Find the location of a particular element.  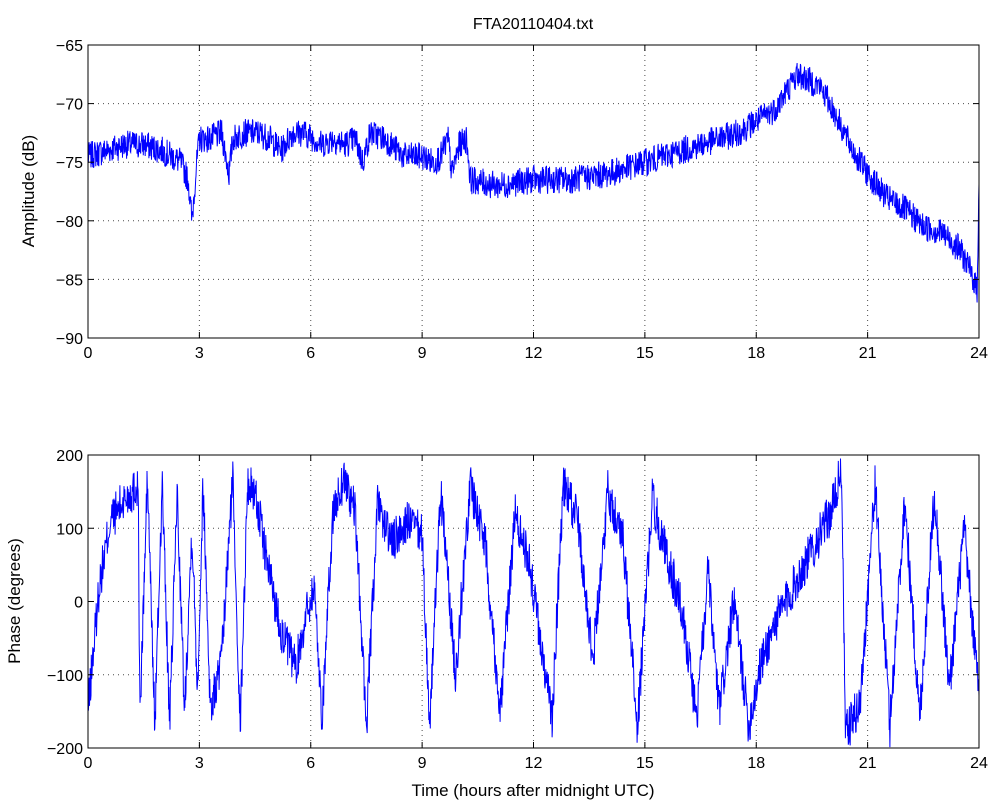

amplitude-y-tick-label: −70 is located at coordinates (69, 105).